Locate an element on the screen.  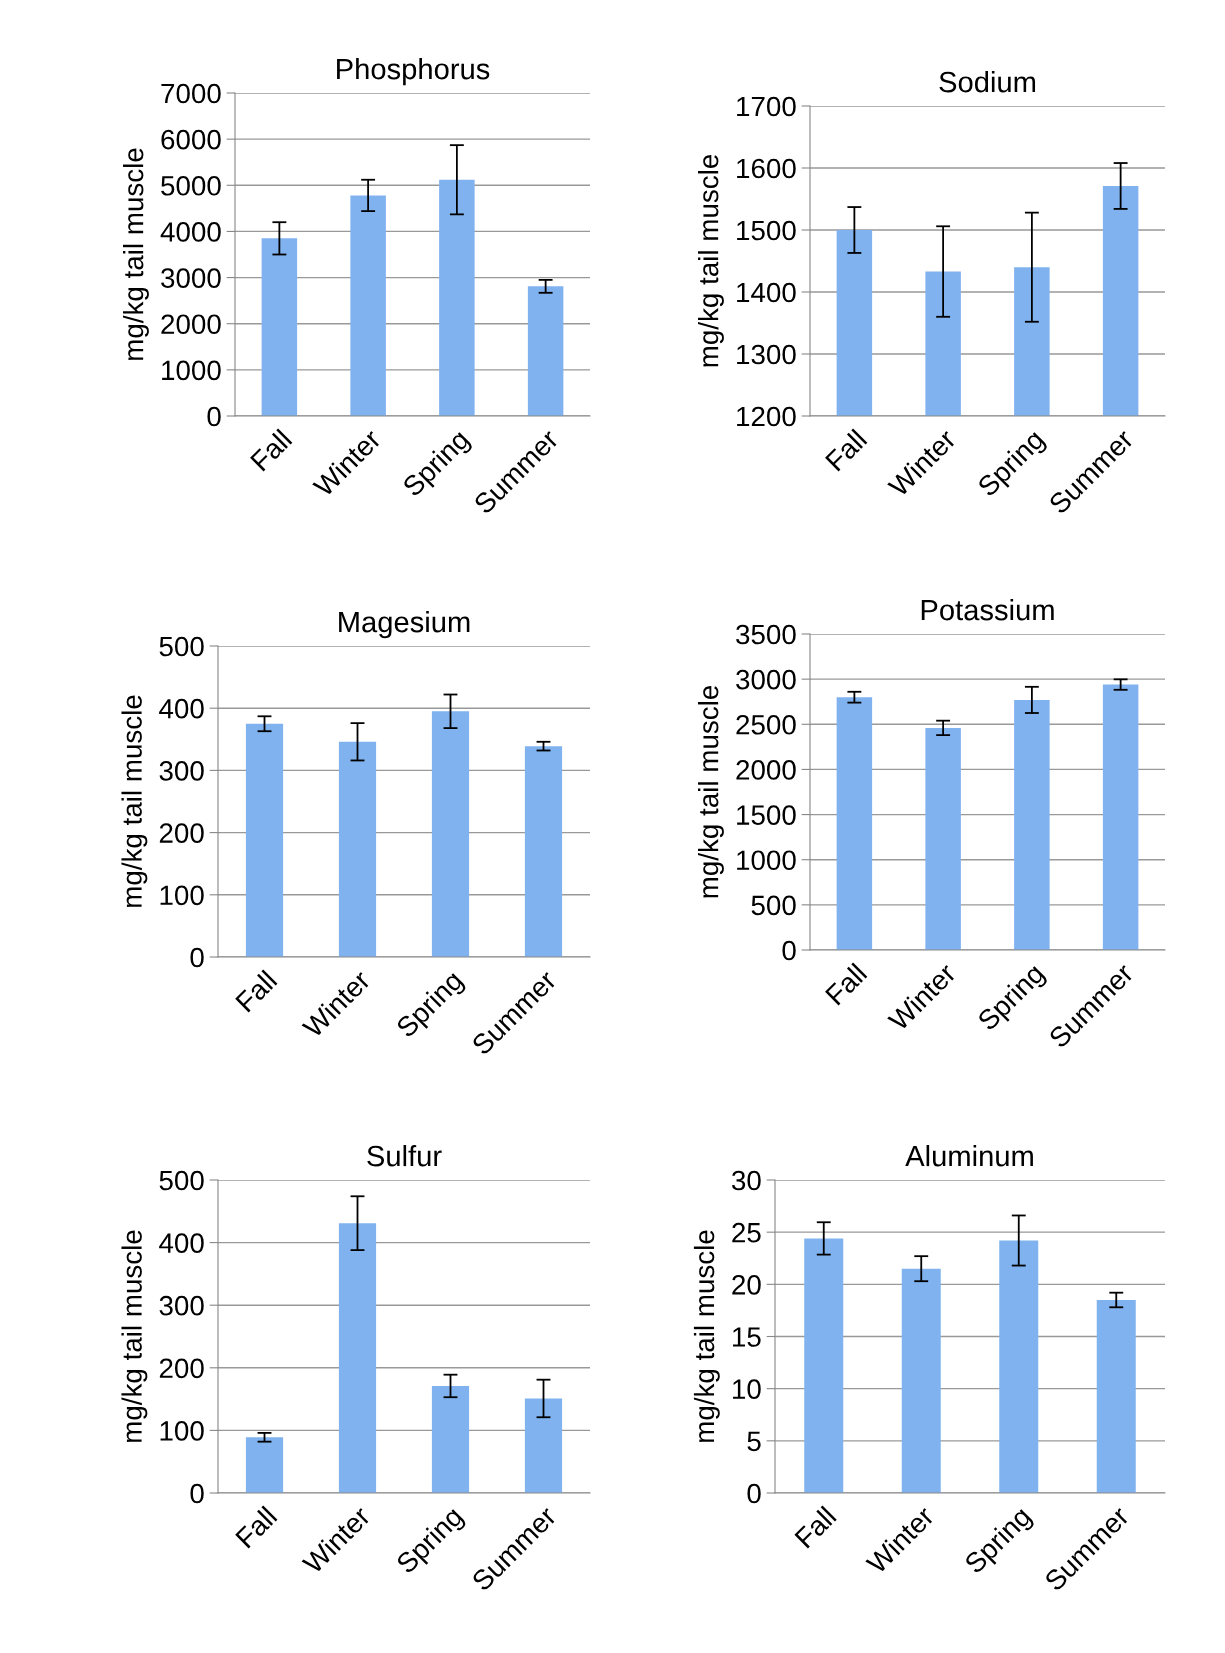
y-tick-label: 1300 is located at coordinates (766, 354).